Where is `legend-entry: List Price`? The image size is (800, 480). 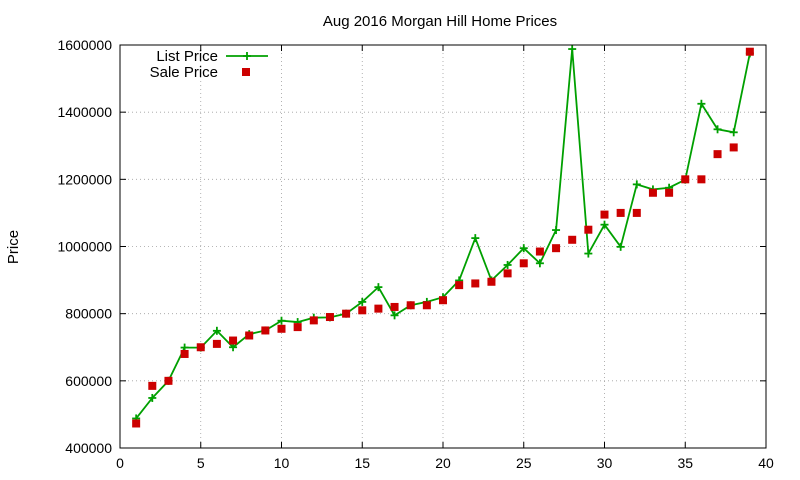 legend-entry: List Price is located at coordinates (212, 56).